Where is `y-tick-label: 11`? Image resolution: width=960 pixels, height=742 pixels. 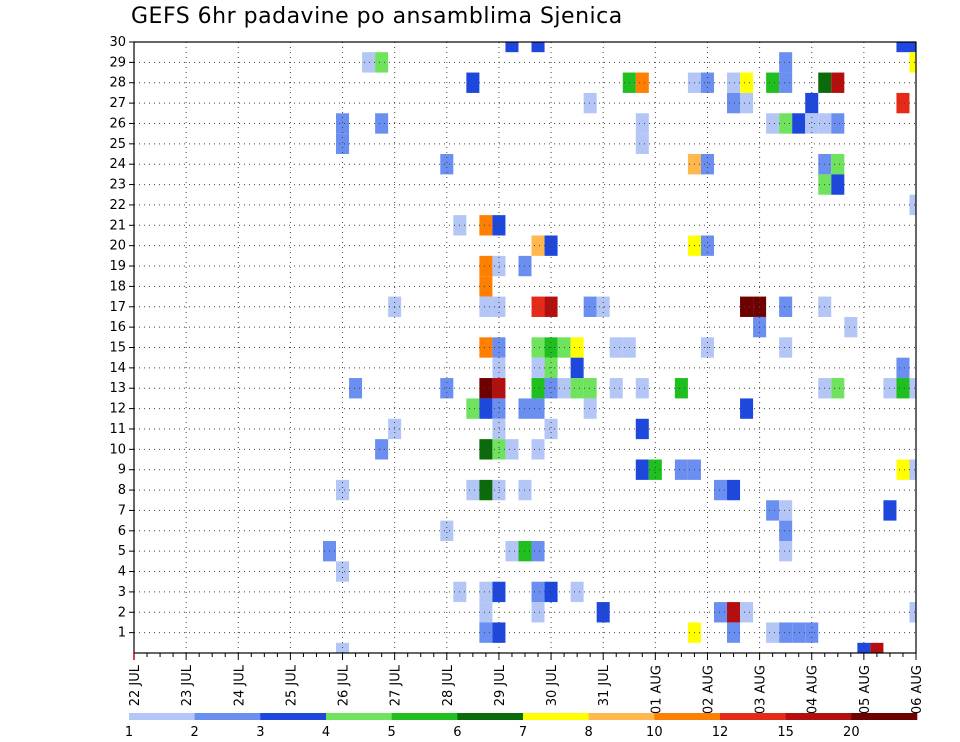
y-tick-label: 11 is located at coordinates (117, 429).